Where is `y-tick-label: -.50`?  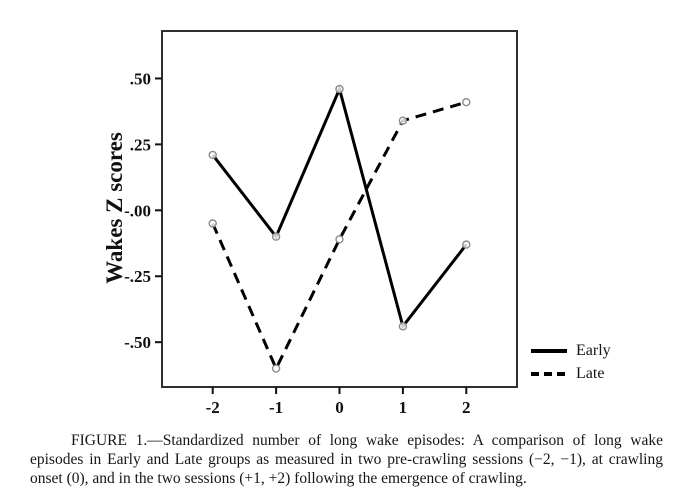 y-tick-label: -.50 is located at coordinates (137, 342).